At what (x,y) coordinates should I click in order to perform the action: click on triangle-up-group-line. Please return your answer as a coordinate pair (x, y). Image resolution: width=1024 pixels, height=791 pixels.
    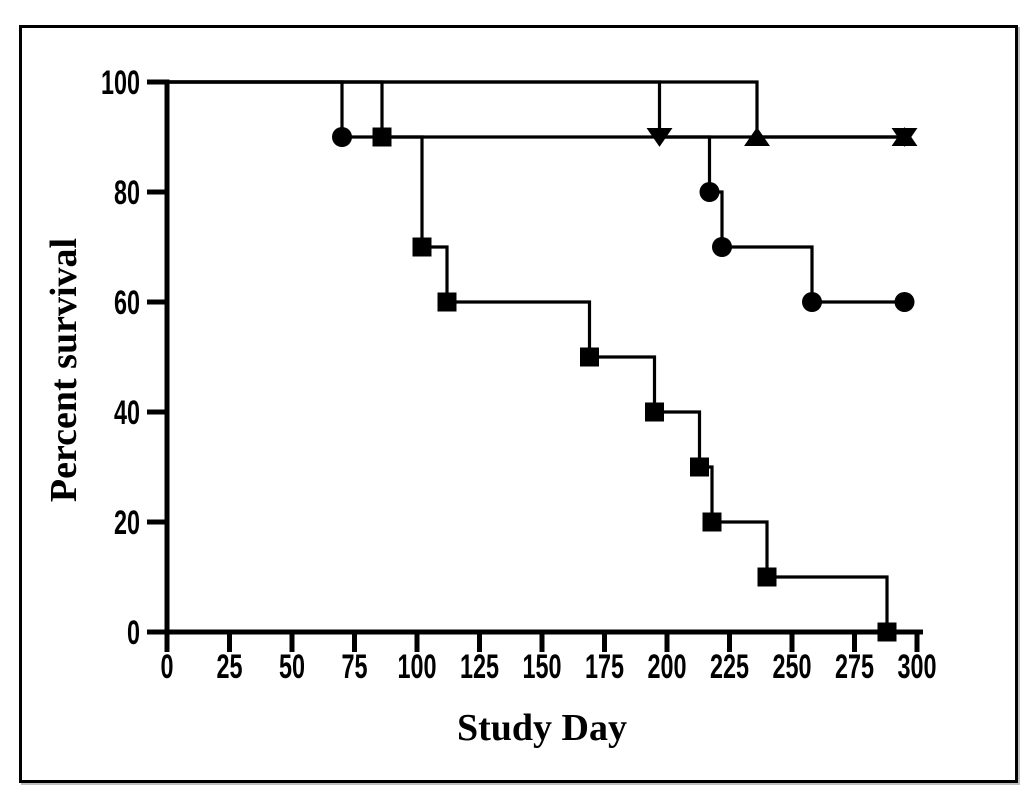
    Looking at the image, I should click on (536, 109).